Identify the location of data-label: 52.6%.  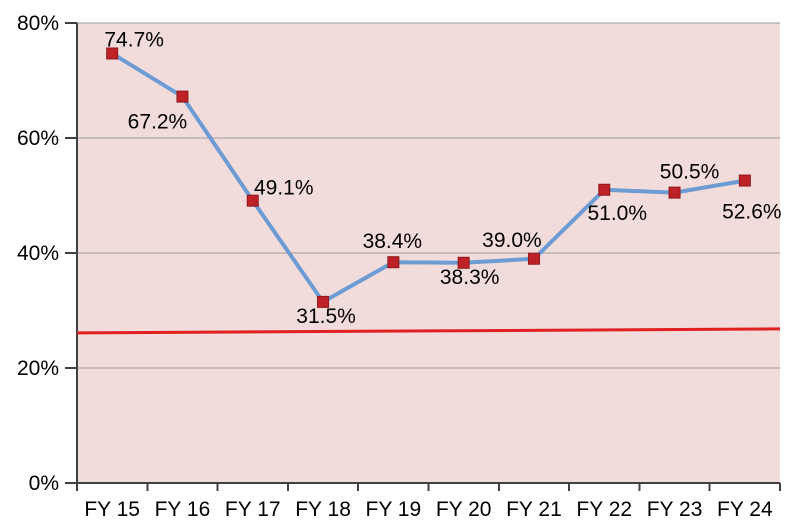
(752, 212).